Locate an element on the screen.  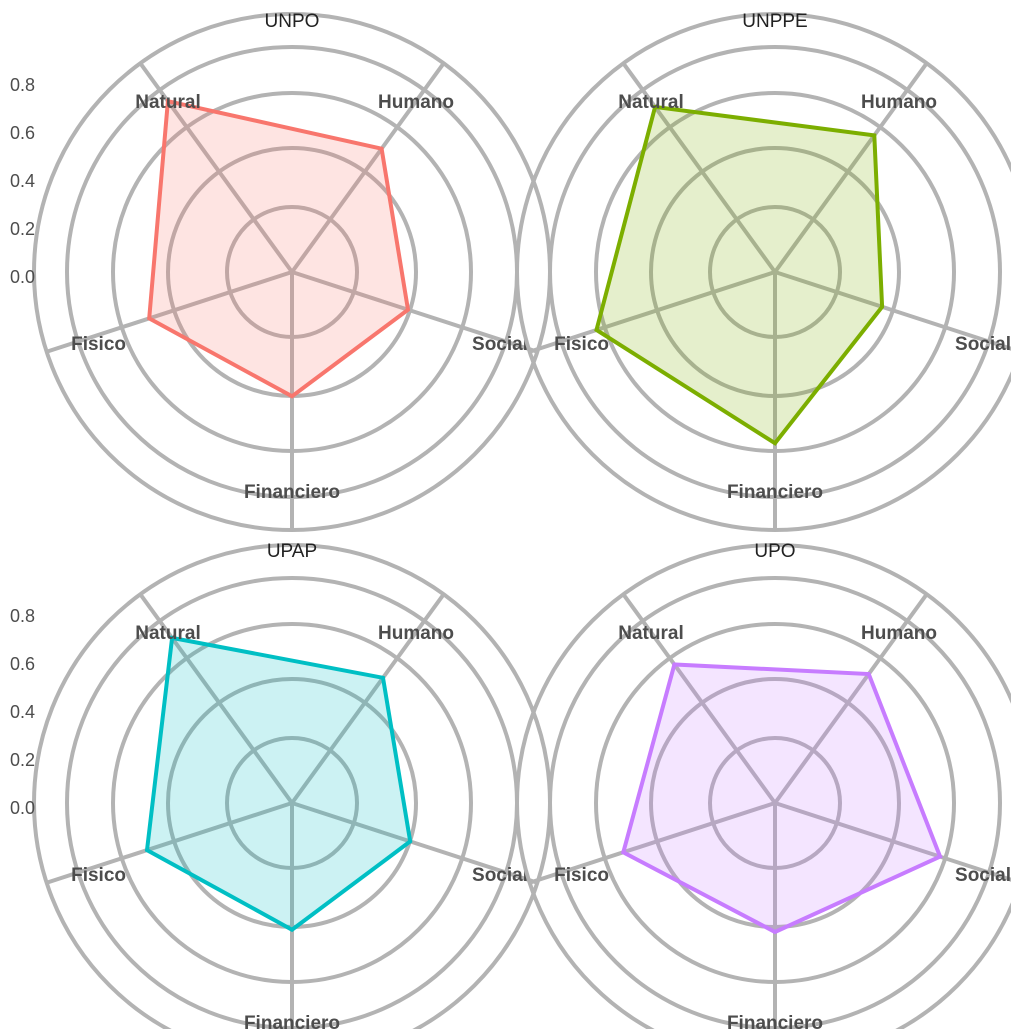
panel-title: UPAP is located at coordinates (292, 551).